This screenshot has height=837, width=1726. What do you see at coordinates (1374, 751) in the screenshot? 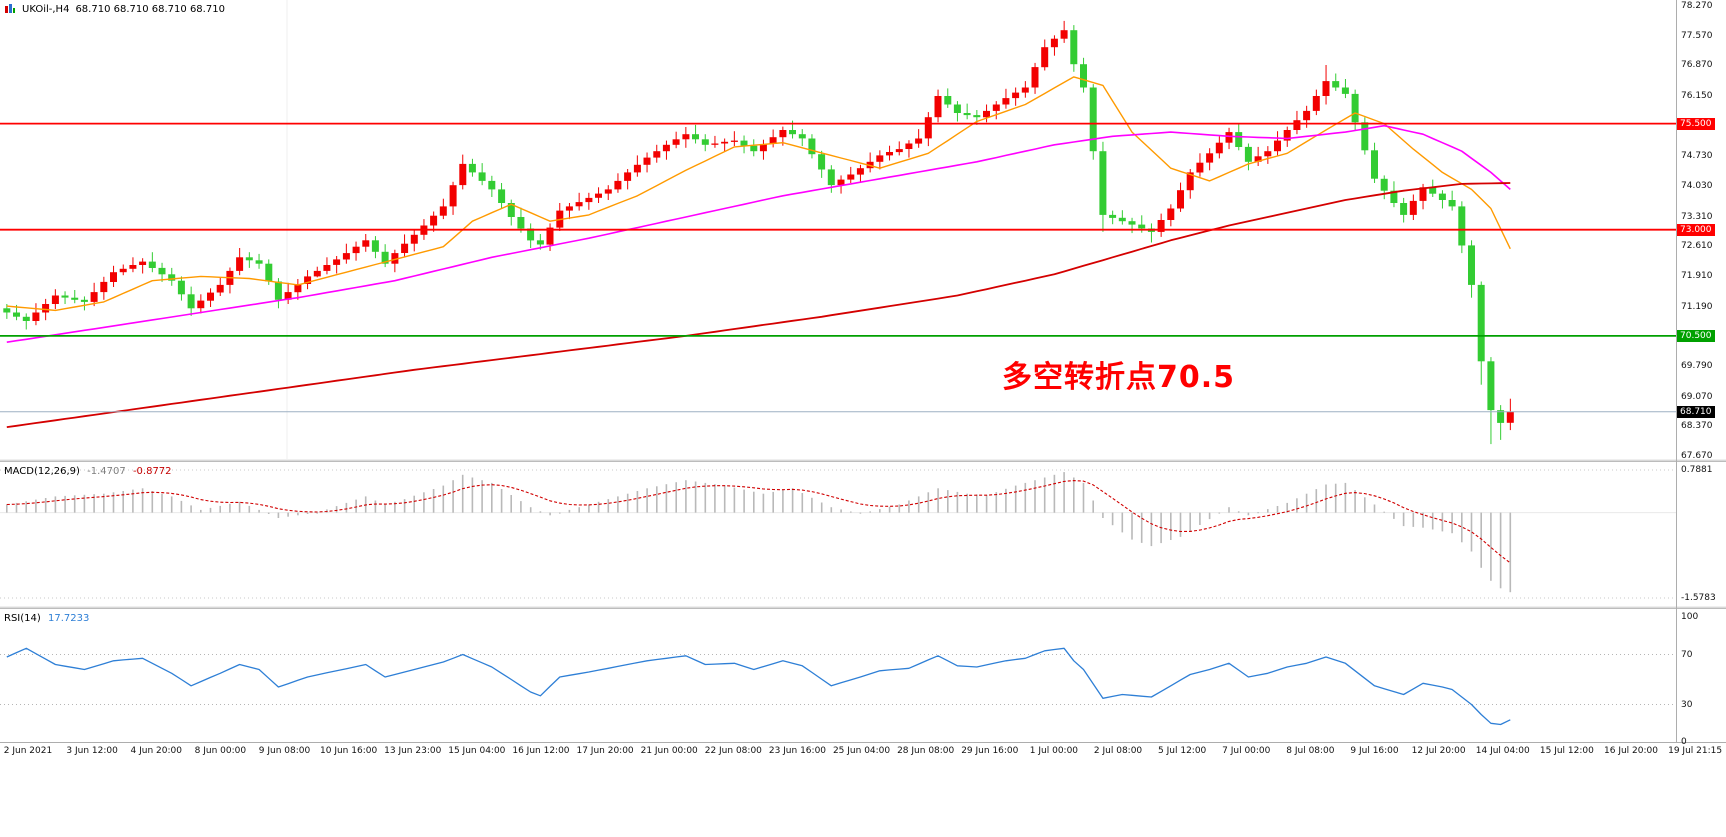
I see `time-axis-label: 9 Jul 16:00` at bounding box center [1374, 751].